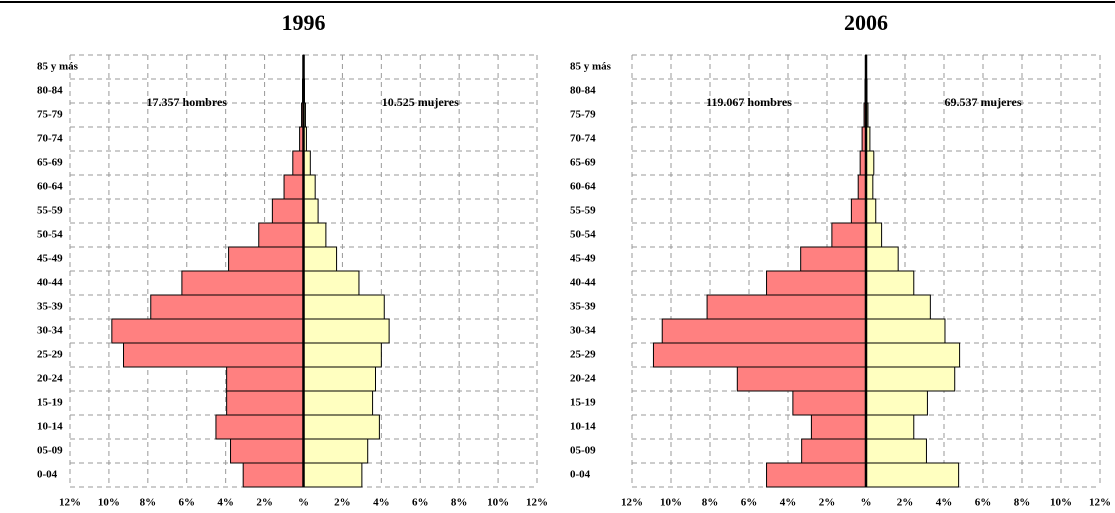  What do you see at coordinates (866, 22) in the screenshot?
I see `chart-title: 2006` at bounding box center [866, 22].